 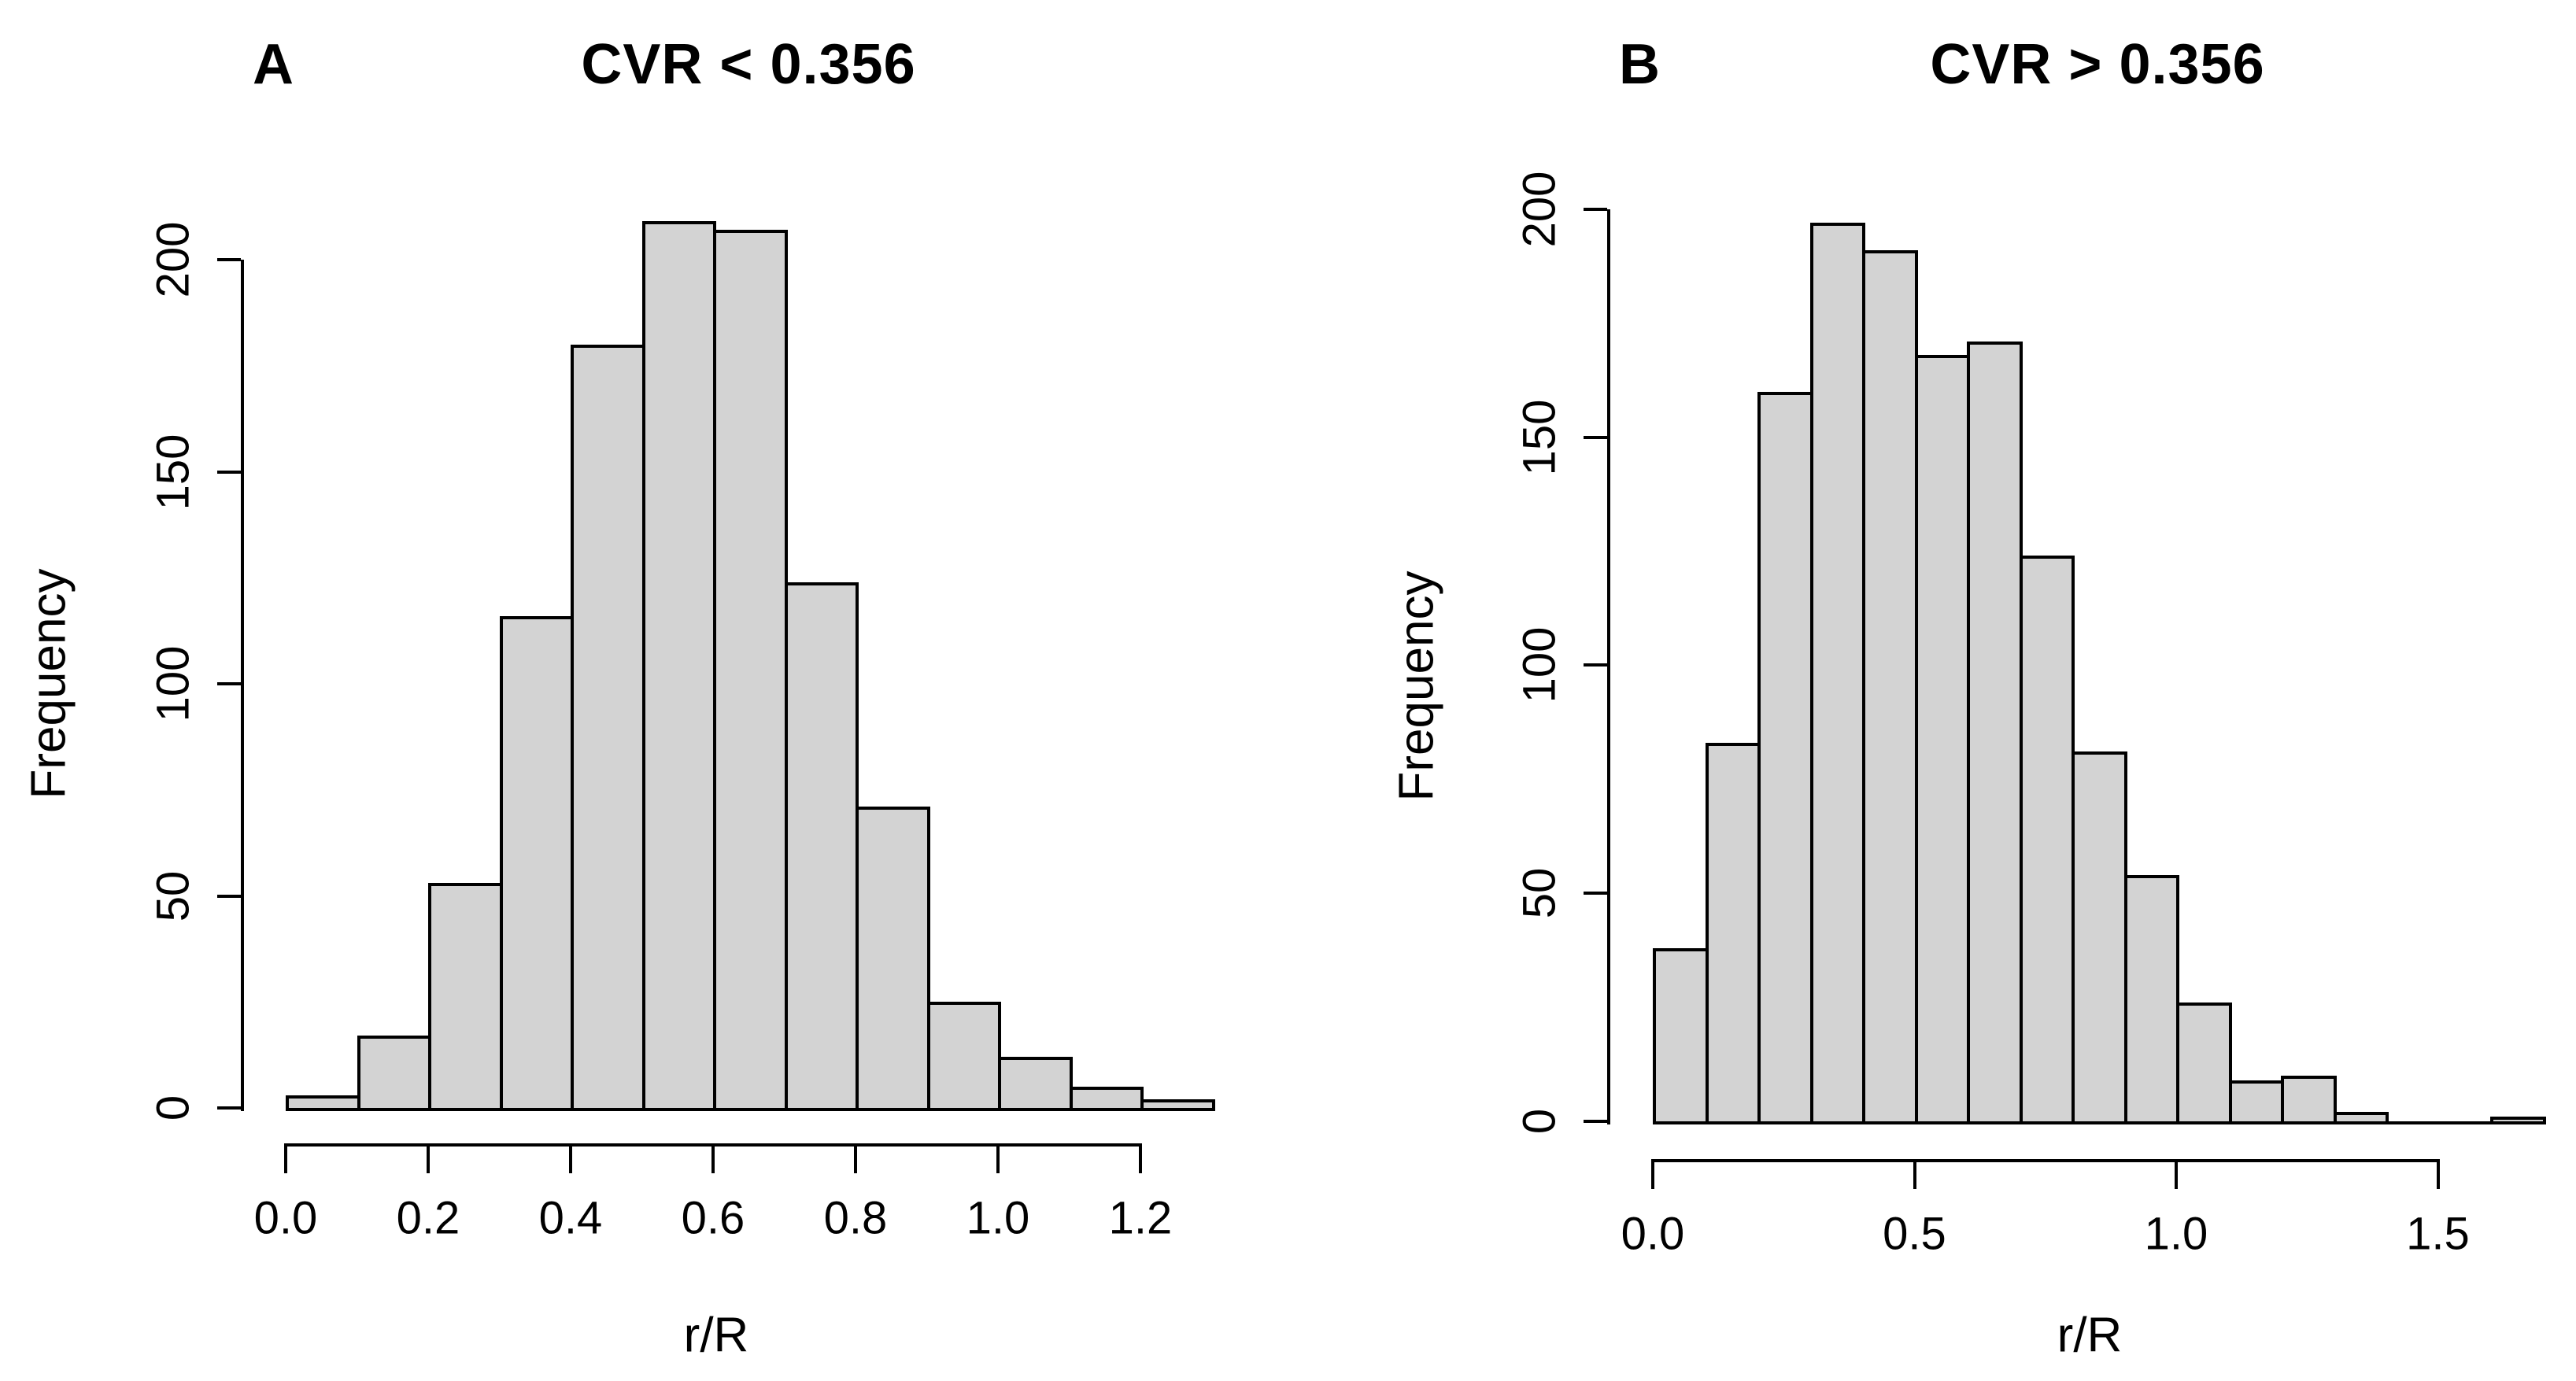 I want to click on panel-letter-b: B, so click(x=1639, y=65).